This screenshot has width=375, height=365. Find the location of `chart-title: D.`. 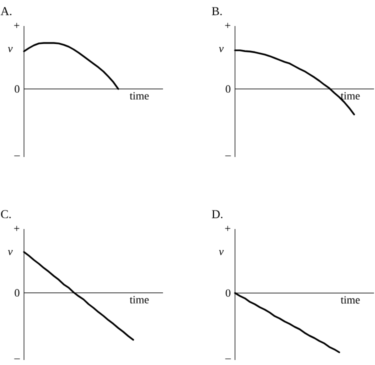

chart-title: D. is located at coordinates (217, 214).